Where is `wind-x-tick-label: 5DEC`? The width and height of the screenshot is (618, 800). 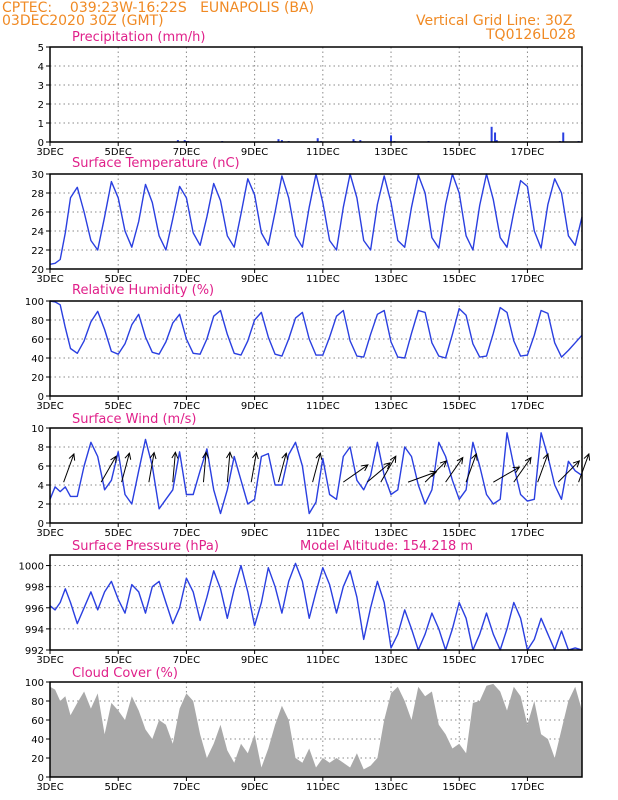 wind-x-tick-label: 5DEC is located at coordinates (118, 533).